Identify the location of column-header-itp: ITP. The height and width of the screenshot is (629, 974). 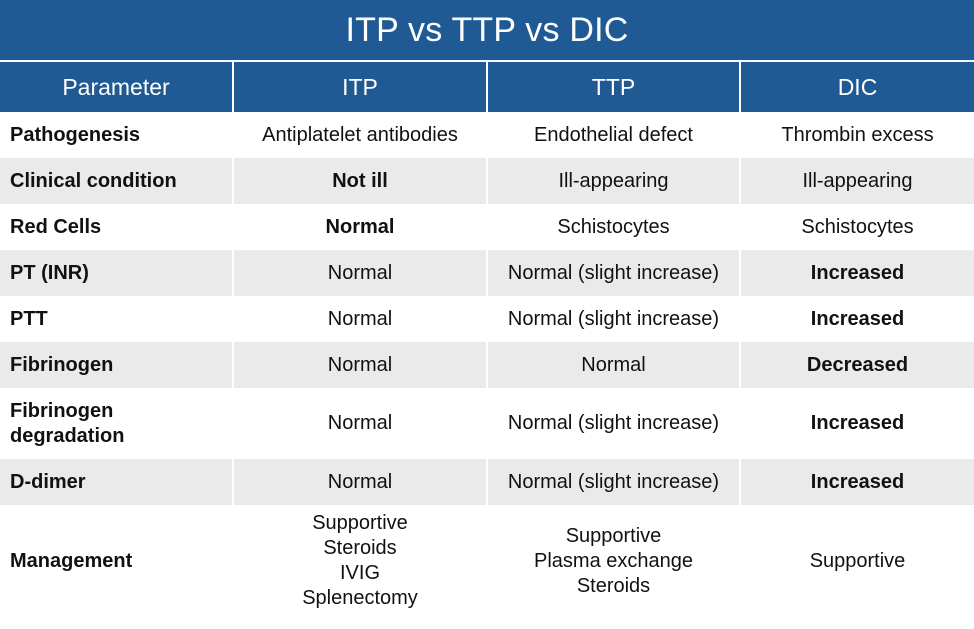
(360, 87).